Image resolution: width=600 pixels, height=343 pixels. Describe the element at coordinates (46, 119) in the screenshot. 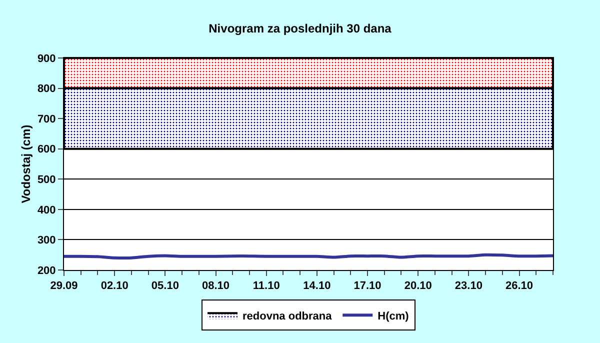

I see `y-tick-label: 700` at that location.